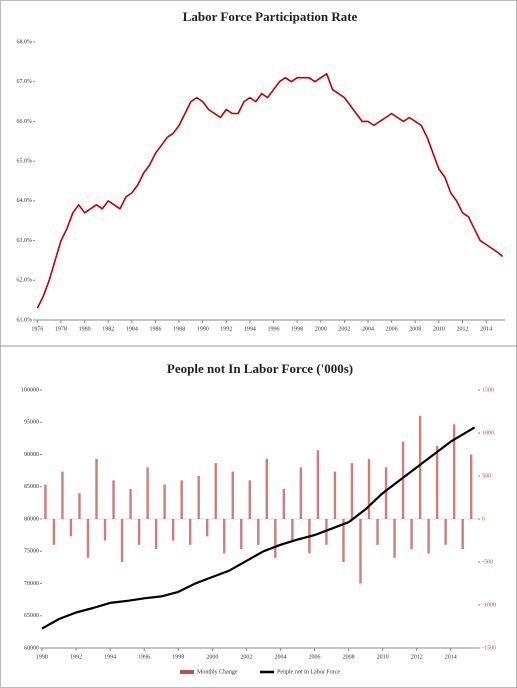 The image size is (517, 688). Describe the element at coordinates (144, 657) in the screenshot. I see `x-tick-label: 1996` at that location.